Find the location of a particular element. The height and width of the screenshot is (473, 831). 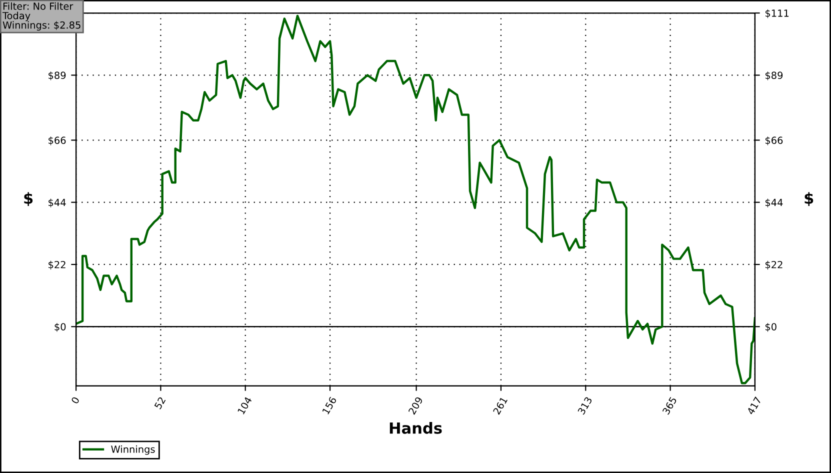

y-tick-label: $0 is located at coordinates (60, 327).